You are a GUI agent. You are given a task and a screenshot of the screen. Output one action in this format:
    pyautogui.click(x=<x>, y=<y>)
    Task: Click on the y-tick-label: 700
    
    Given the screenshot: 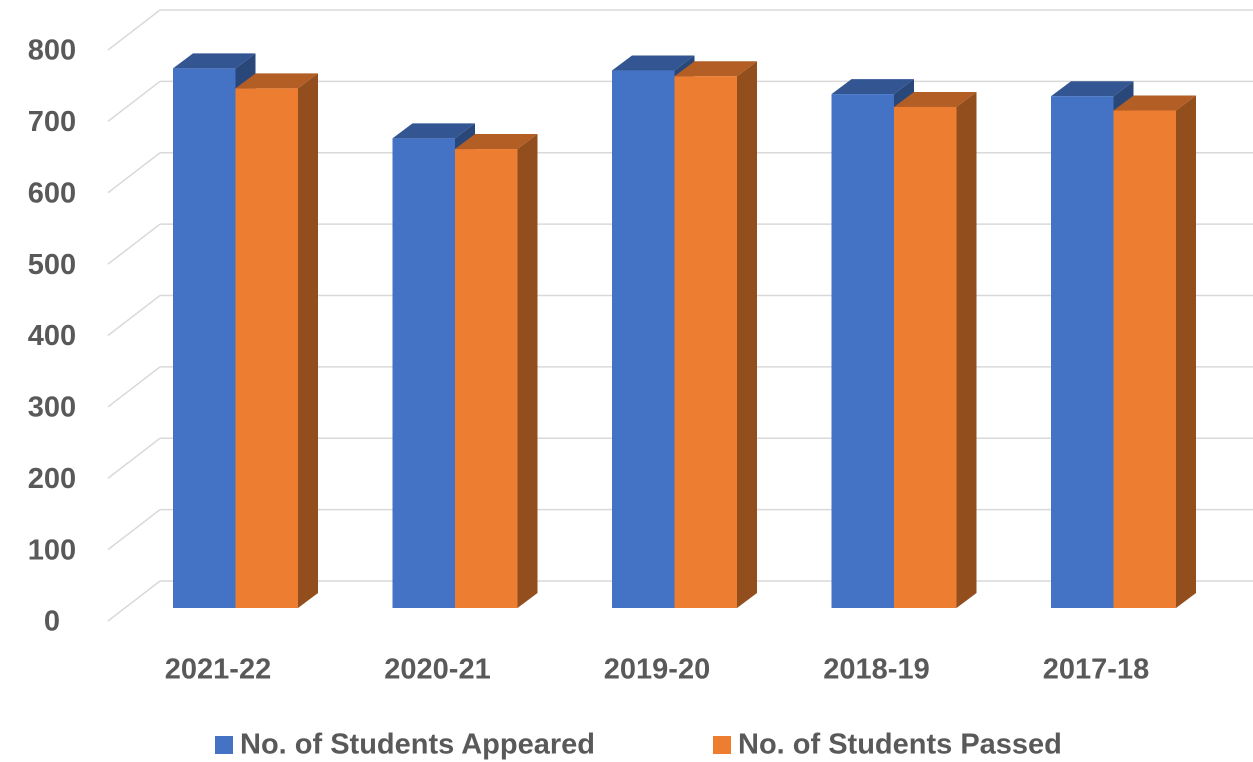 What is the action you would take?
    pyautogui.click(x=52, y=122)
    